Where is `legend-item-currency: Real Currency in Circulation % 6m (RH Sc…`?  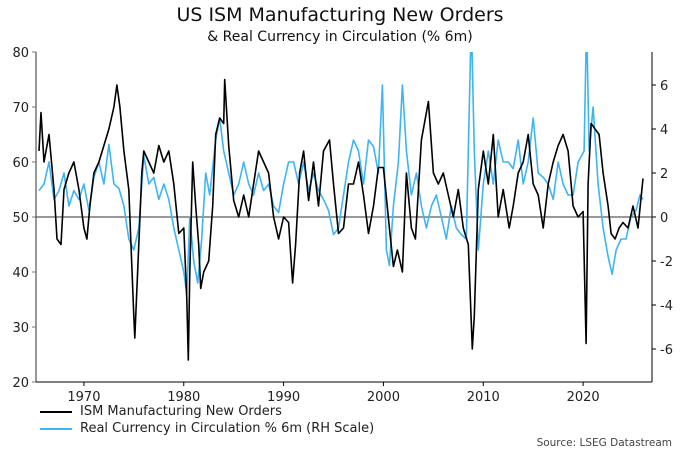
legend-item-currency: Real Currency in Circulation % 6m (RH Sc… is located at coordinates (207, 428).